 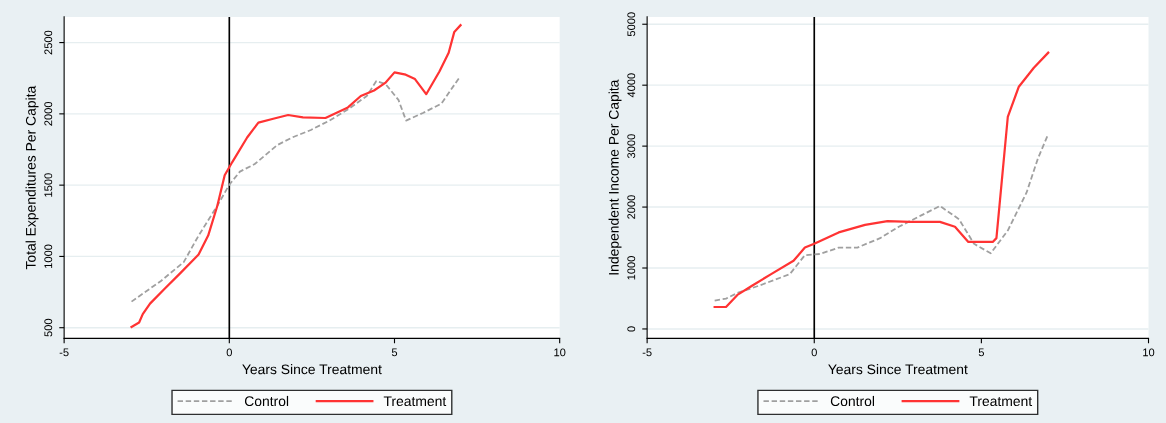 What do you see at coordinates (48, 327) in the screenshot?
I see `y-tick-label: 500` at bounding box center [48, 327].